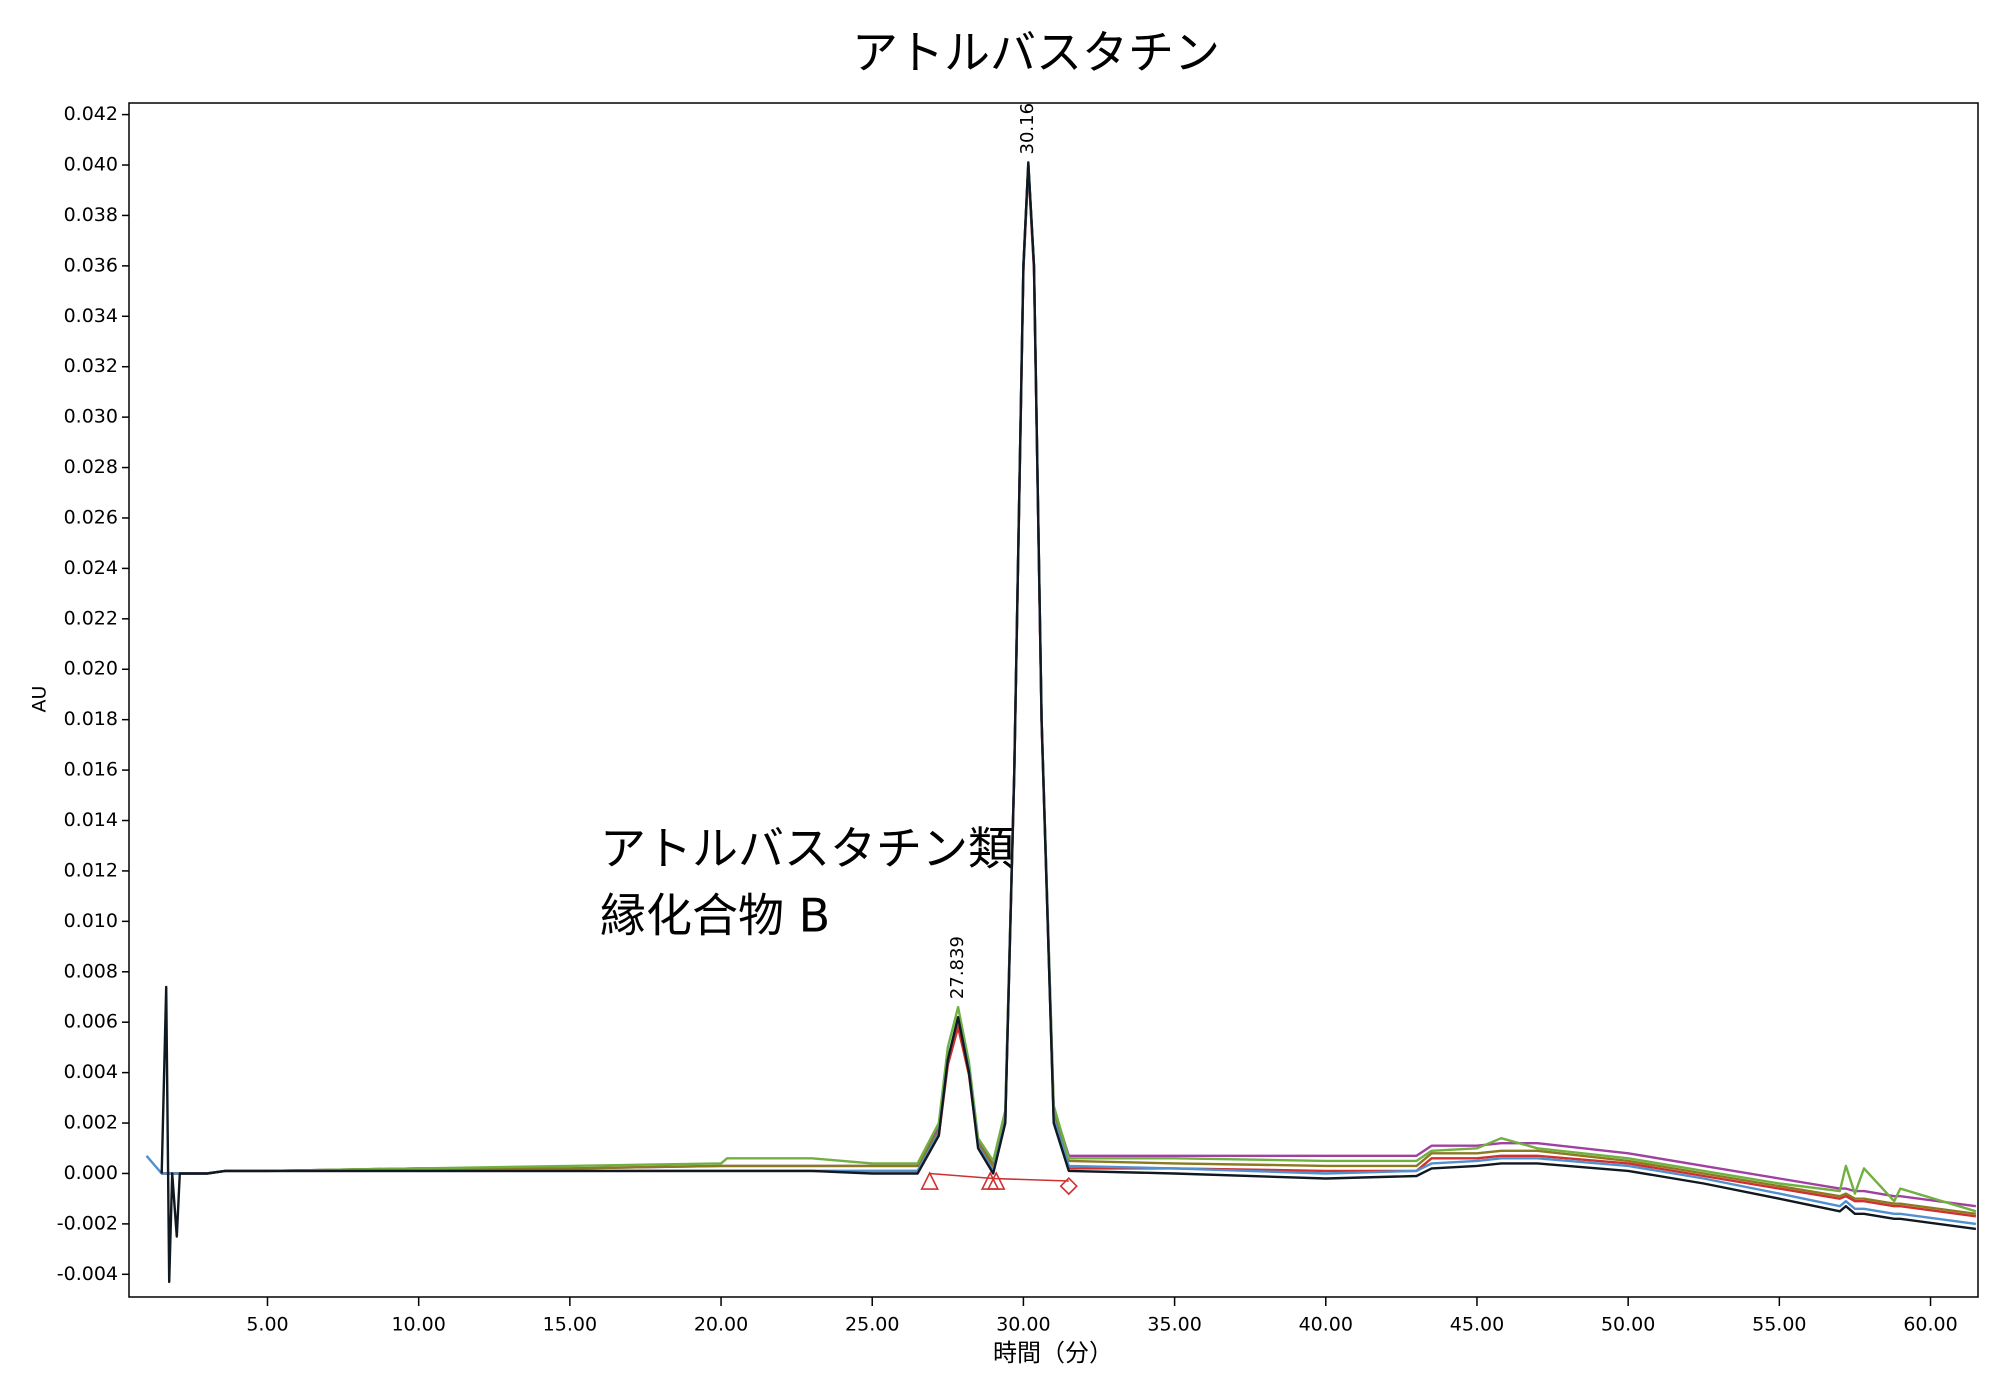 The image size is (2000, 1389). I want to click on y-tick-label: 0.018, so click(91, 719).